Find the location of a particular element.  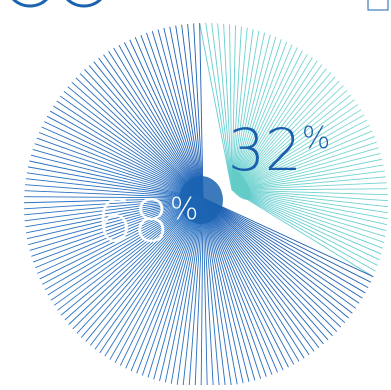

cropped-top-decoration is located at coordinates (200, 5).